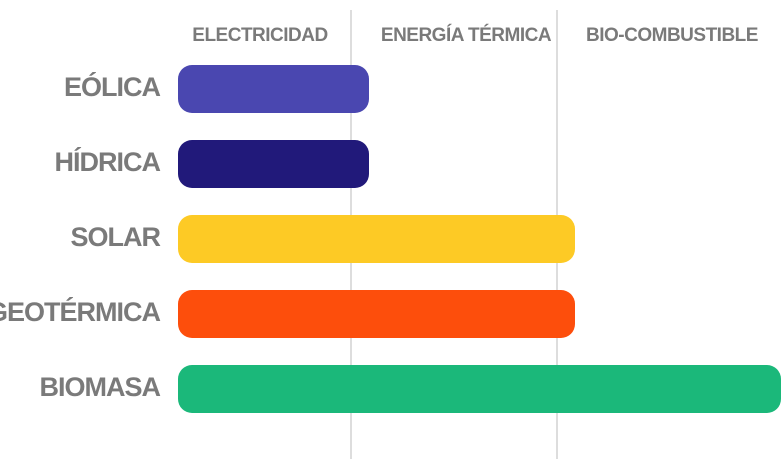 Image resolution: width=784 pixels, height=459 pixels. What do you see at coordinates (80, 311) in the screenshot?
I see `row-label: GEOTÉRMICA` at bounding box center [80, 311].